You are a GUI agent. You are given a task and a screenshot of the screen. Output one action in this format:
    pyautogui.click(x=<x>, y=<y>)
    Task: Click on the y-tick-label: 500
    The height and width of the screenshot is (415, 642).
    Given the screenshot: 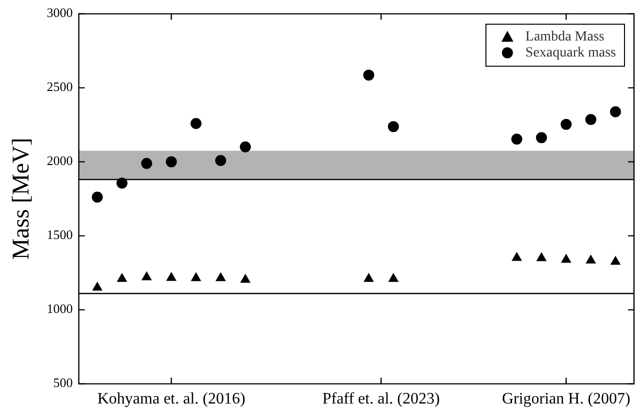 What is the action you would take?
    pyautogui.click(x=63, y=382)
    